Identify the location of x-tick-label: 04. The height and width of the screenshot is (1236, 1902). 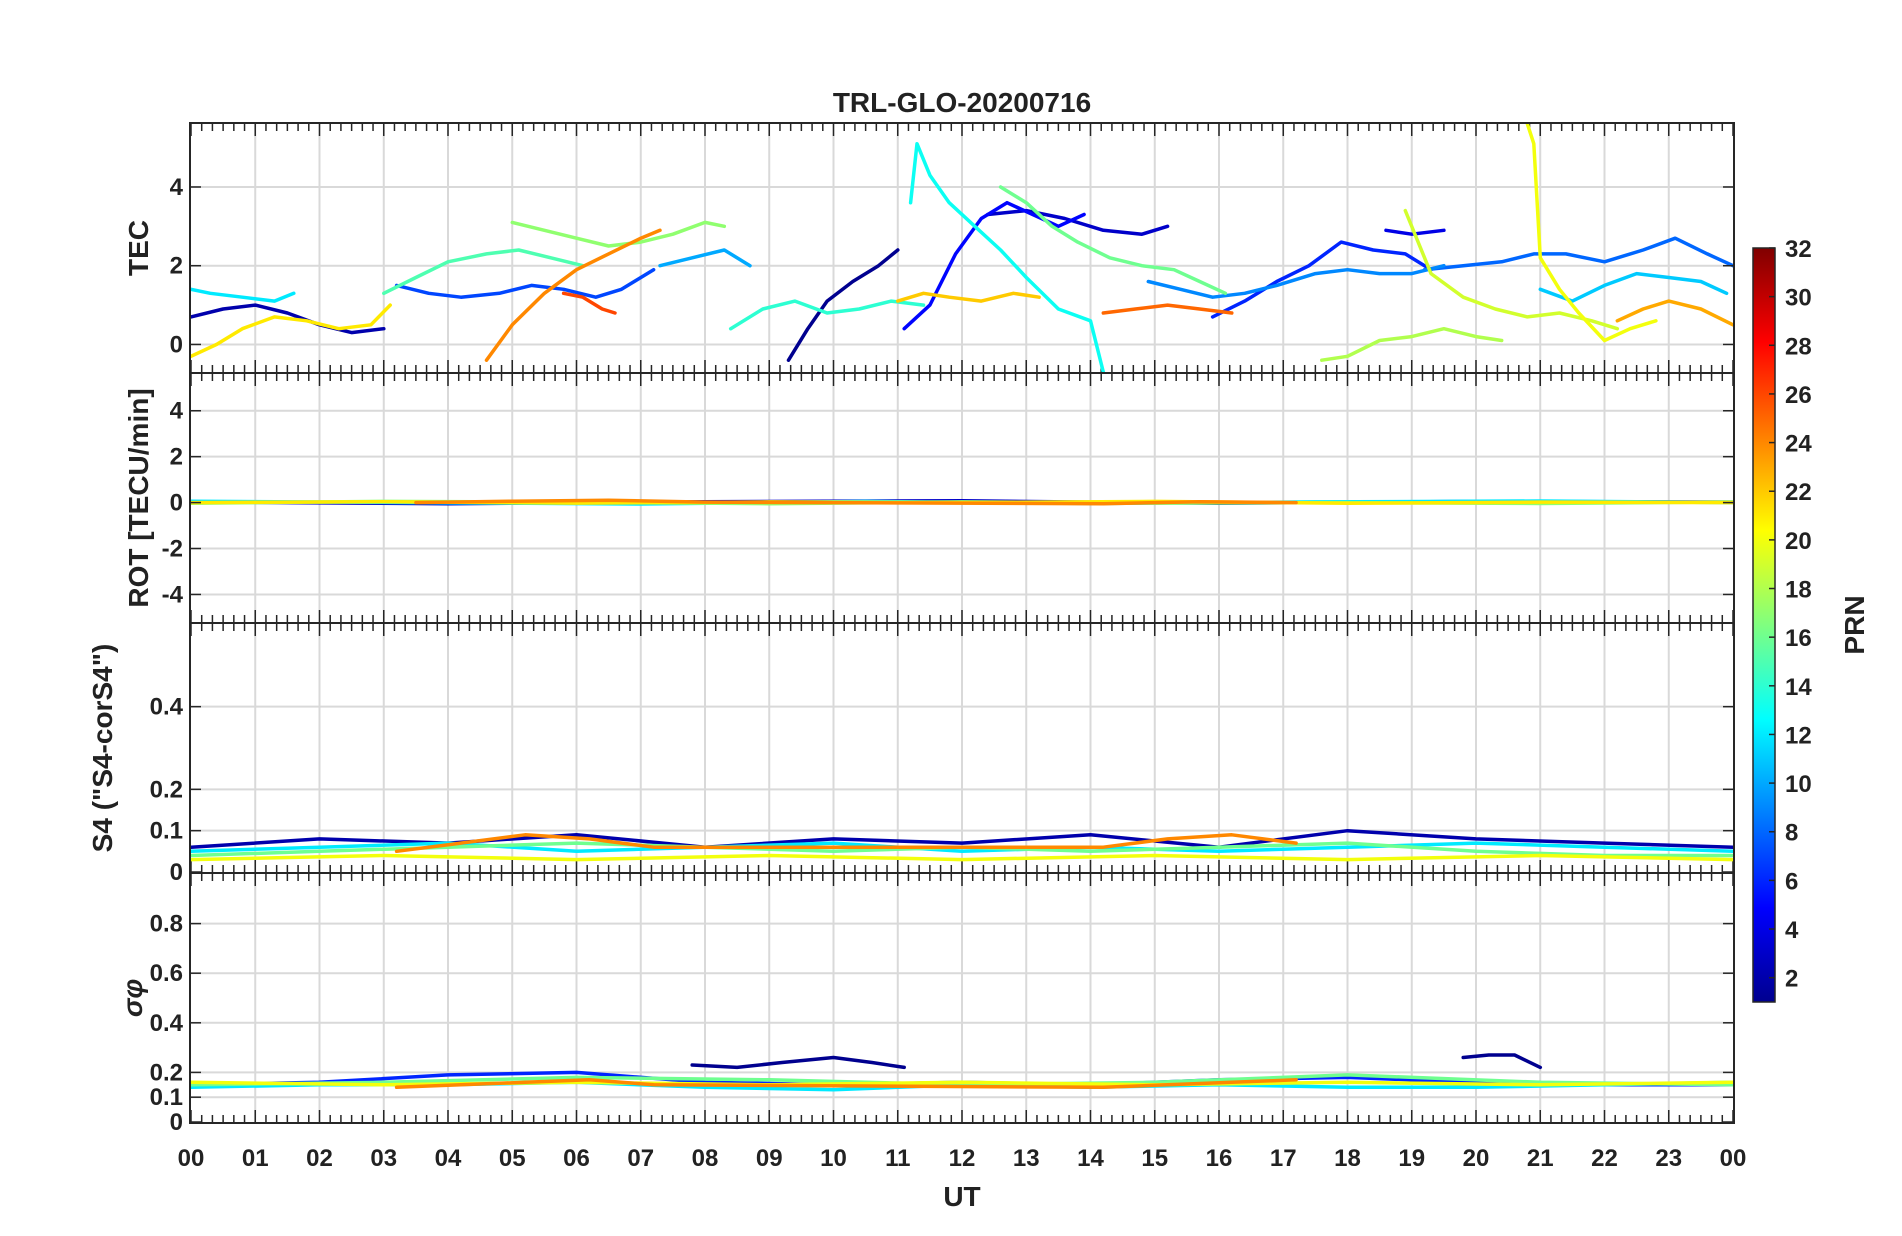
(448, 1158).